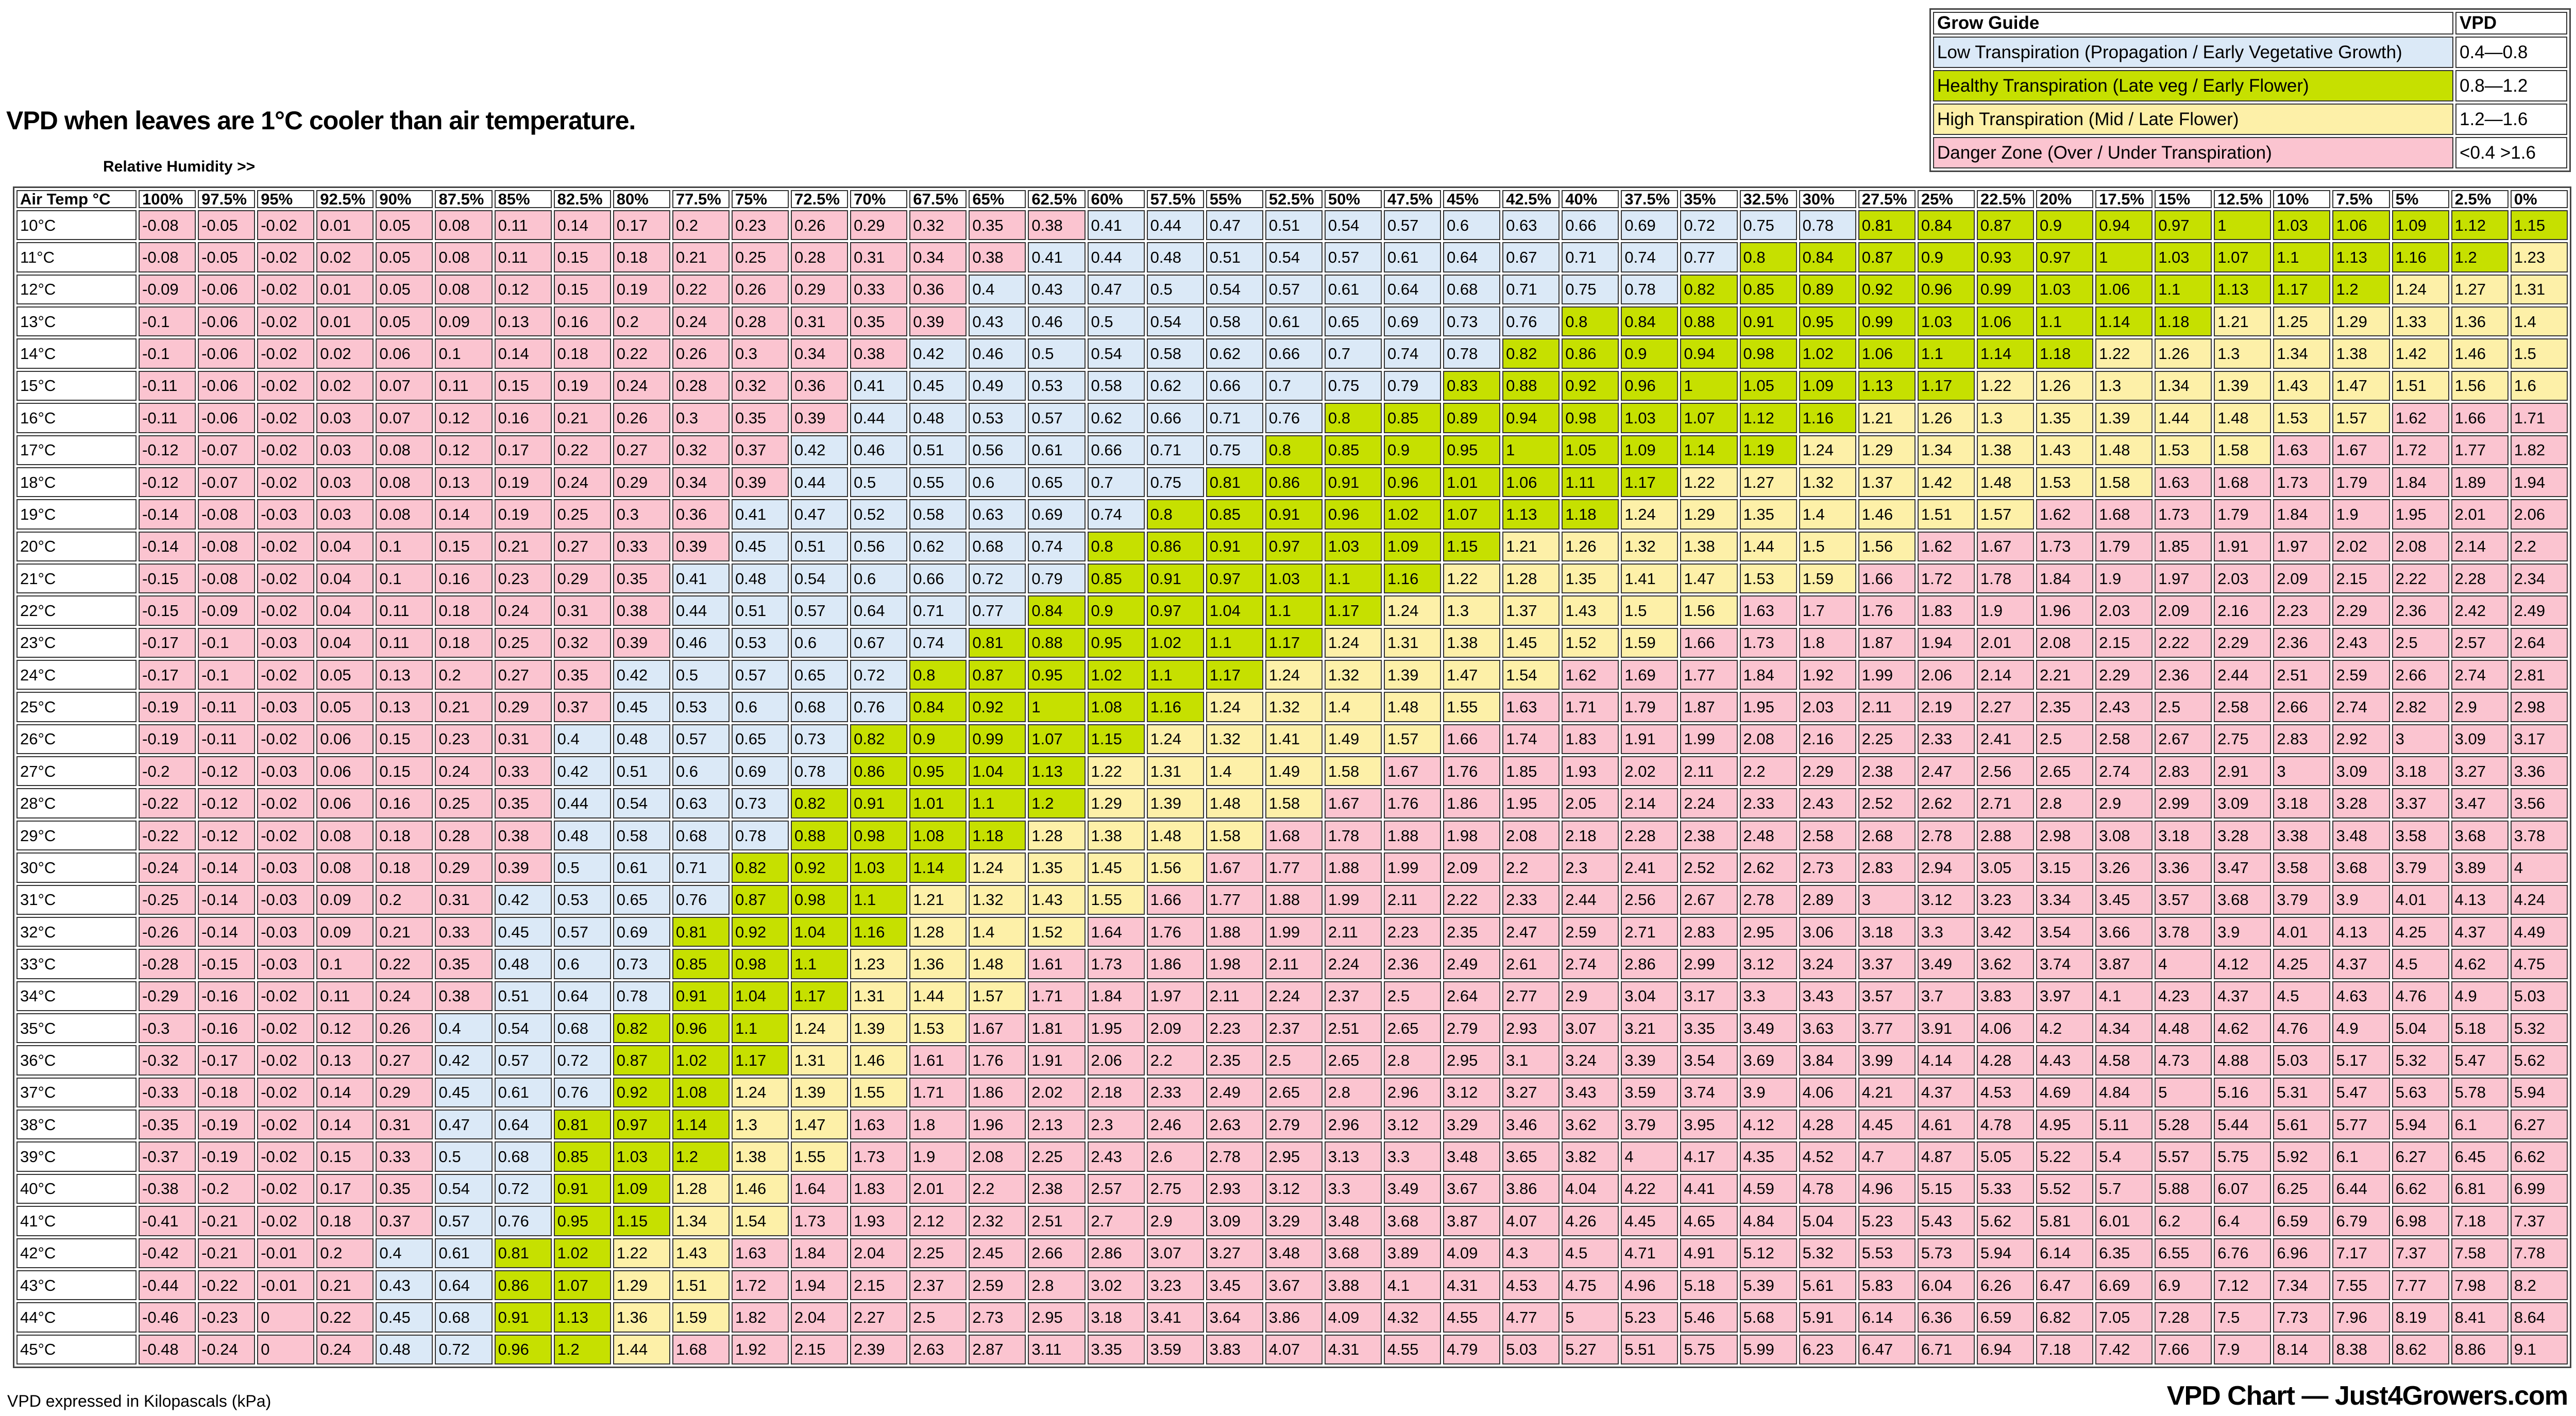  Describe the element at coordinates (2005, 964) in the screenshot. I see `vpd-cell: 3.62` at that location.